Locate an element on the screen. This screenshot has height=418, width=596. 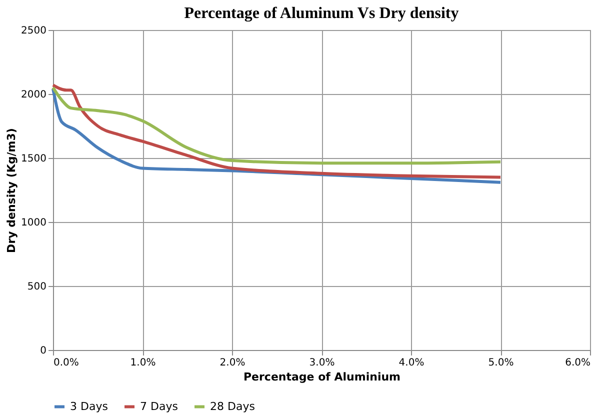
y-tick-label: 2500 is located at coordinates (33, 31).